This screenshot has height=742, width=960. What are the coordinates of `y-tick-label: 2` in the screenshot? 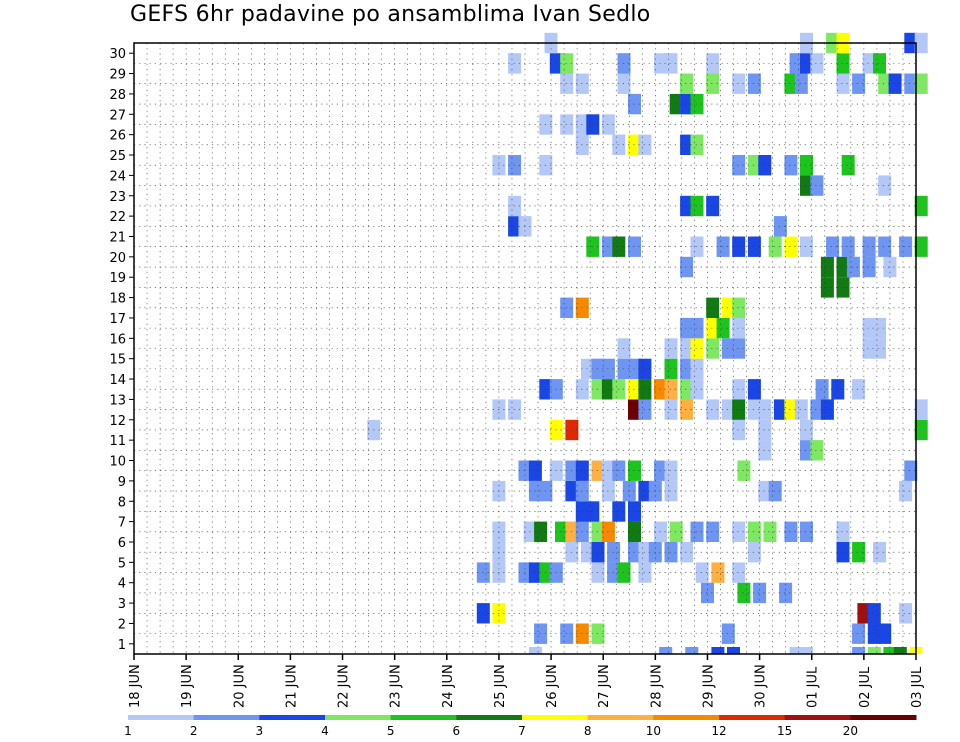 It's located at (122, 624).